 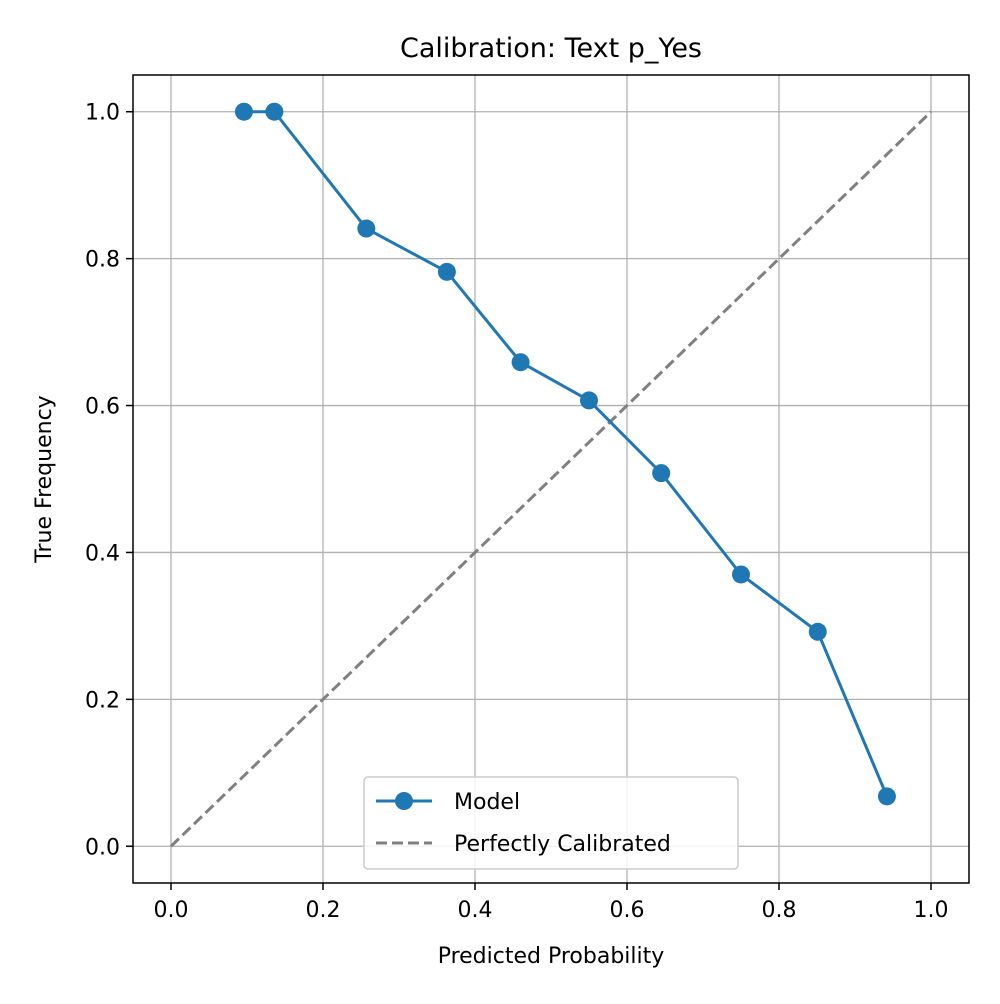 What do you see at coordinates (102, 407) in the screenshot?
I see `y-tick-label: 0.6` at bounding box center [102, 407].